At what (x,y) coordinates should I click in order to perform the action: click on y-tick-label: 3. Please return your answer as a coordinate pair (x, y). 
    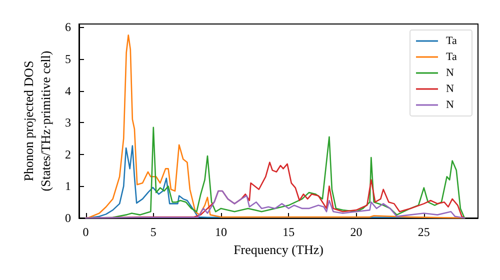
    Looking at the image, I should click on (68, 123).